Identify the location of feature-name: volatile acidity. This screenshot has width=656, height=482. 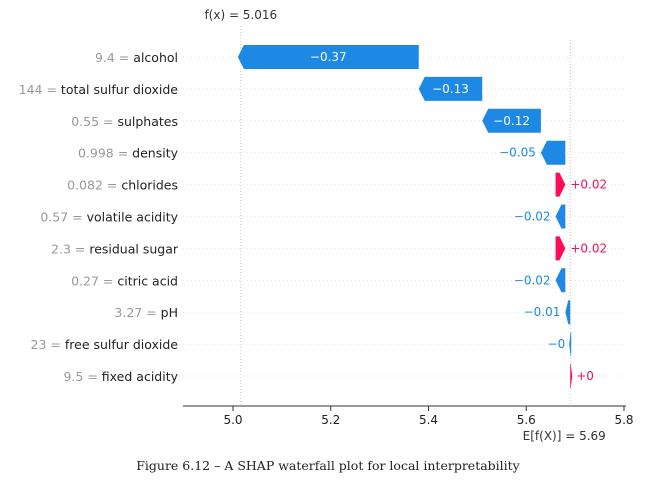
(133, 217).